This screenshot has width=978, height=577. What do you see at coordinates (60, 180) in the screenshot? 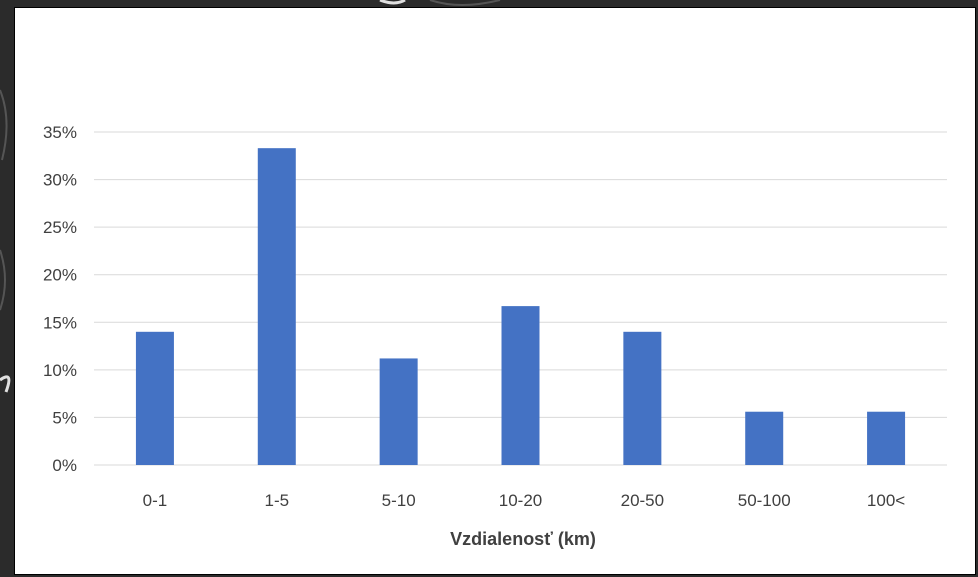
I see `y-tick-label: 30%` at bounding box center [60, 180].